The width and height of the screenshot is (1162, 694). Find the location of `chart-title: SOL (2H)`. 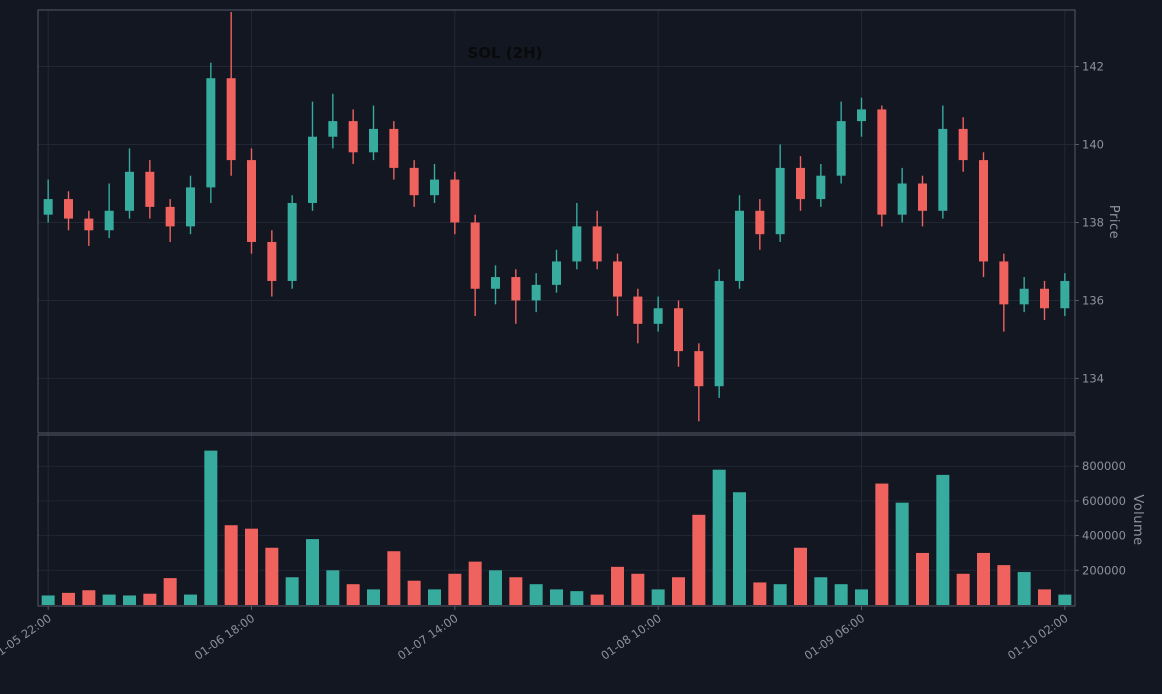

chart-title: SOL (2H) is located at coordinates (505, 53).